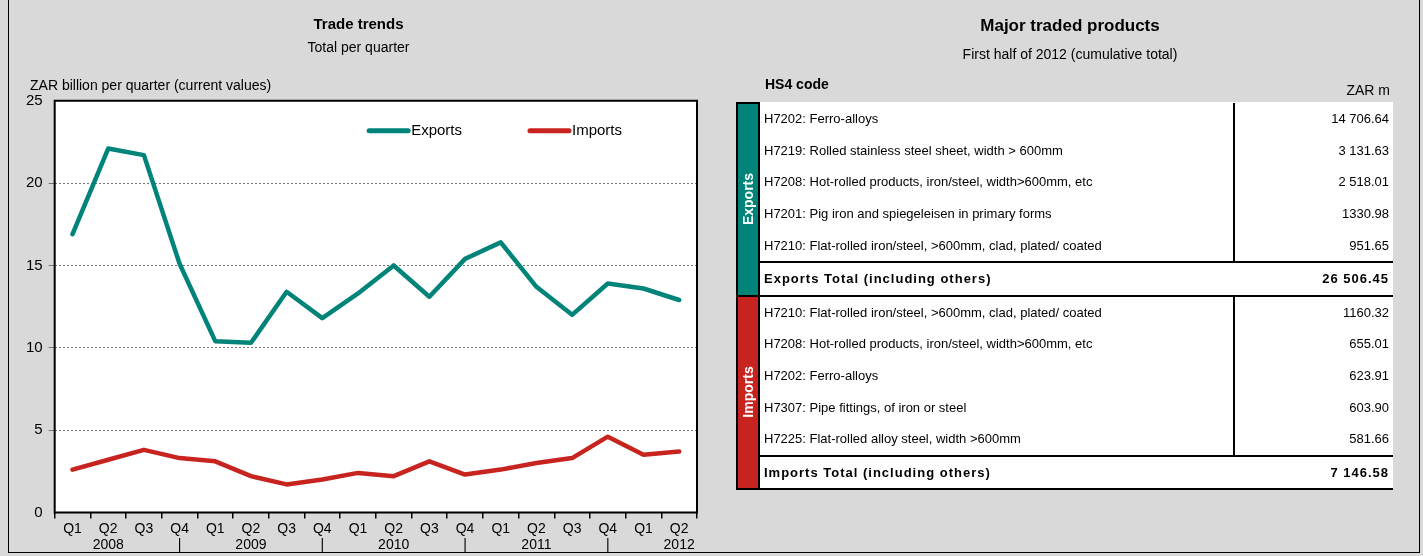 The image size is (1423, 556). What do you see at coordinates (358, 47) in the screenshot?
I see `chart-subtitle: Total per quarter` at bounding box center [358, 47].